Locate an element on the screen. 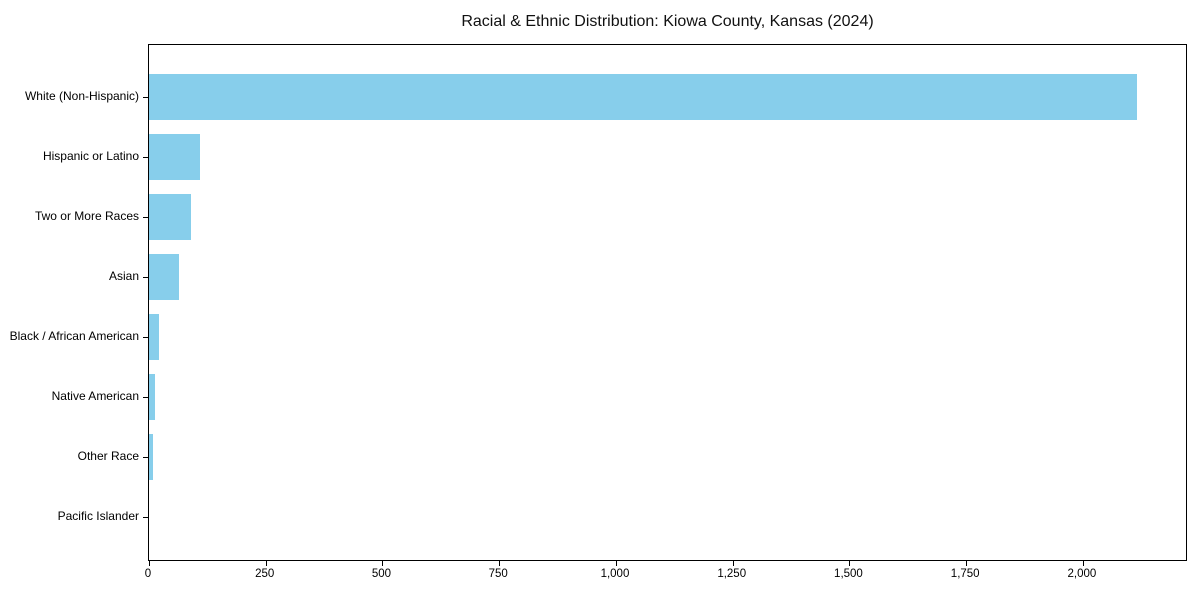 The width and height of the screenshot is (1200, 600). y-axis-label: Pacific Islander is located at coordinates (98, 516).